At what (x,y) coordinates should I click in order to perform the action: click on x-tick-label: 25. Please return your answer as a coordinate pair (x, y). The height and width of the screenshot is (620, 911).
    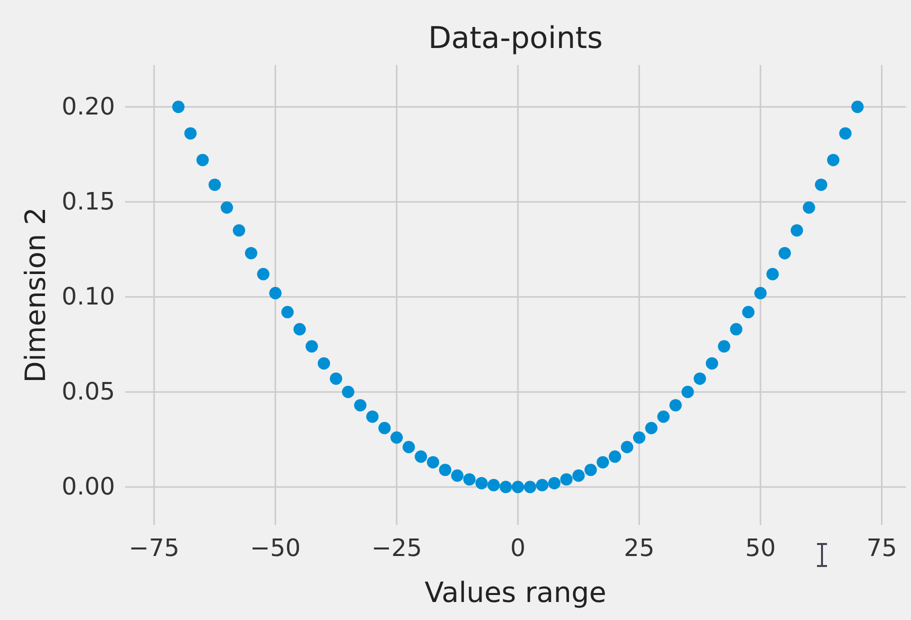
    Looking at the image, I should click on (639, 548).